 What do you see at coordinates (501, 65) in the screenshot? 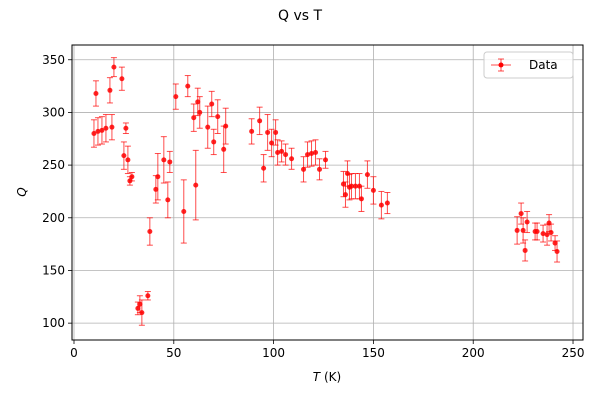
I see `legend-marker-dot` at bounding box center [501, 65].